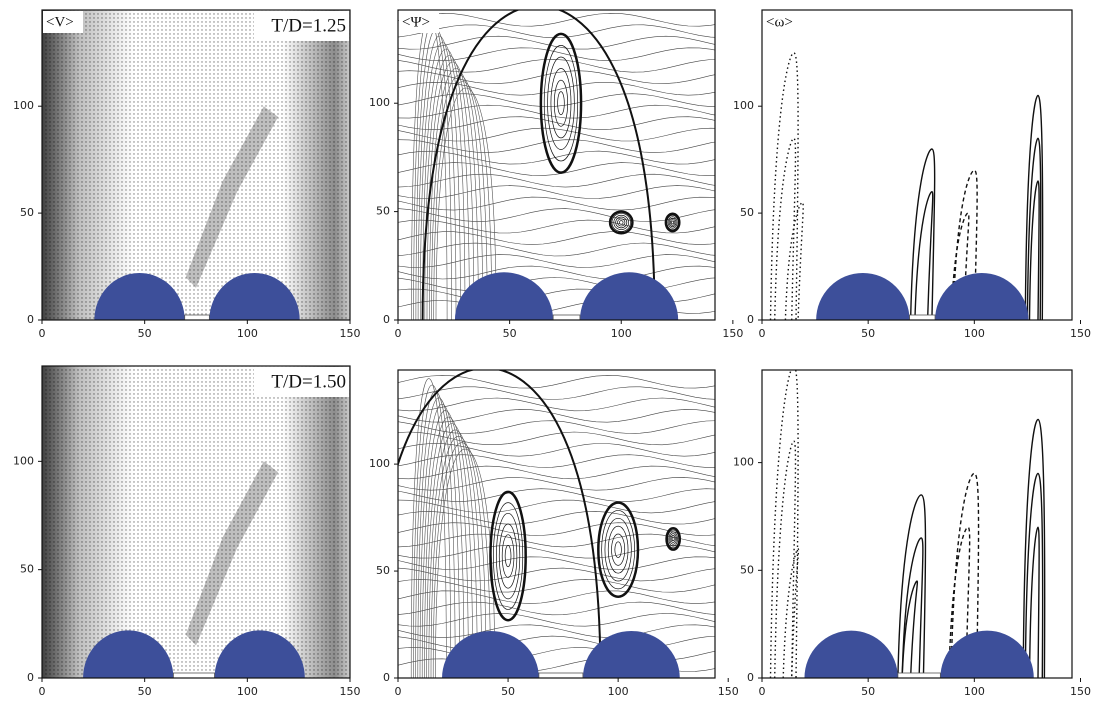 The image size is (1102, 704). Describe the element at coordinates (538, 165) in the screenshot. I see `separatrix` at that location.